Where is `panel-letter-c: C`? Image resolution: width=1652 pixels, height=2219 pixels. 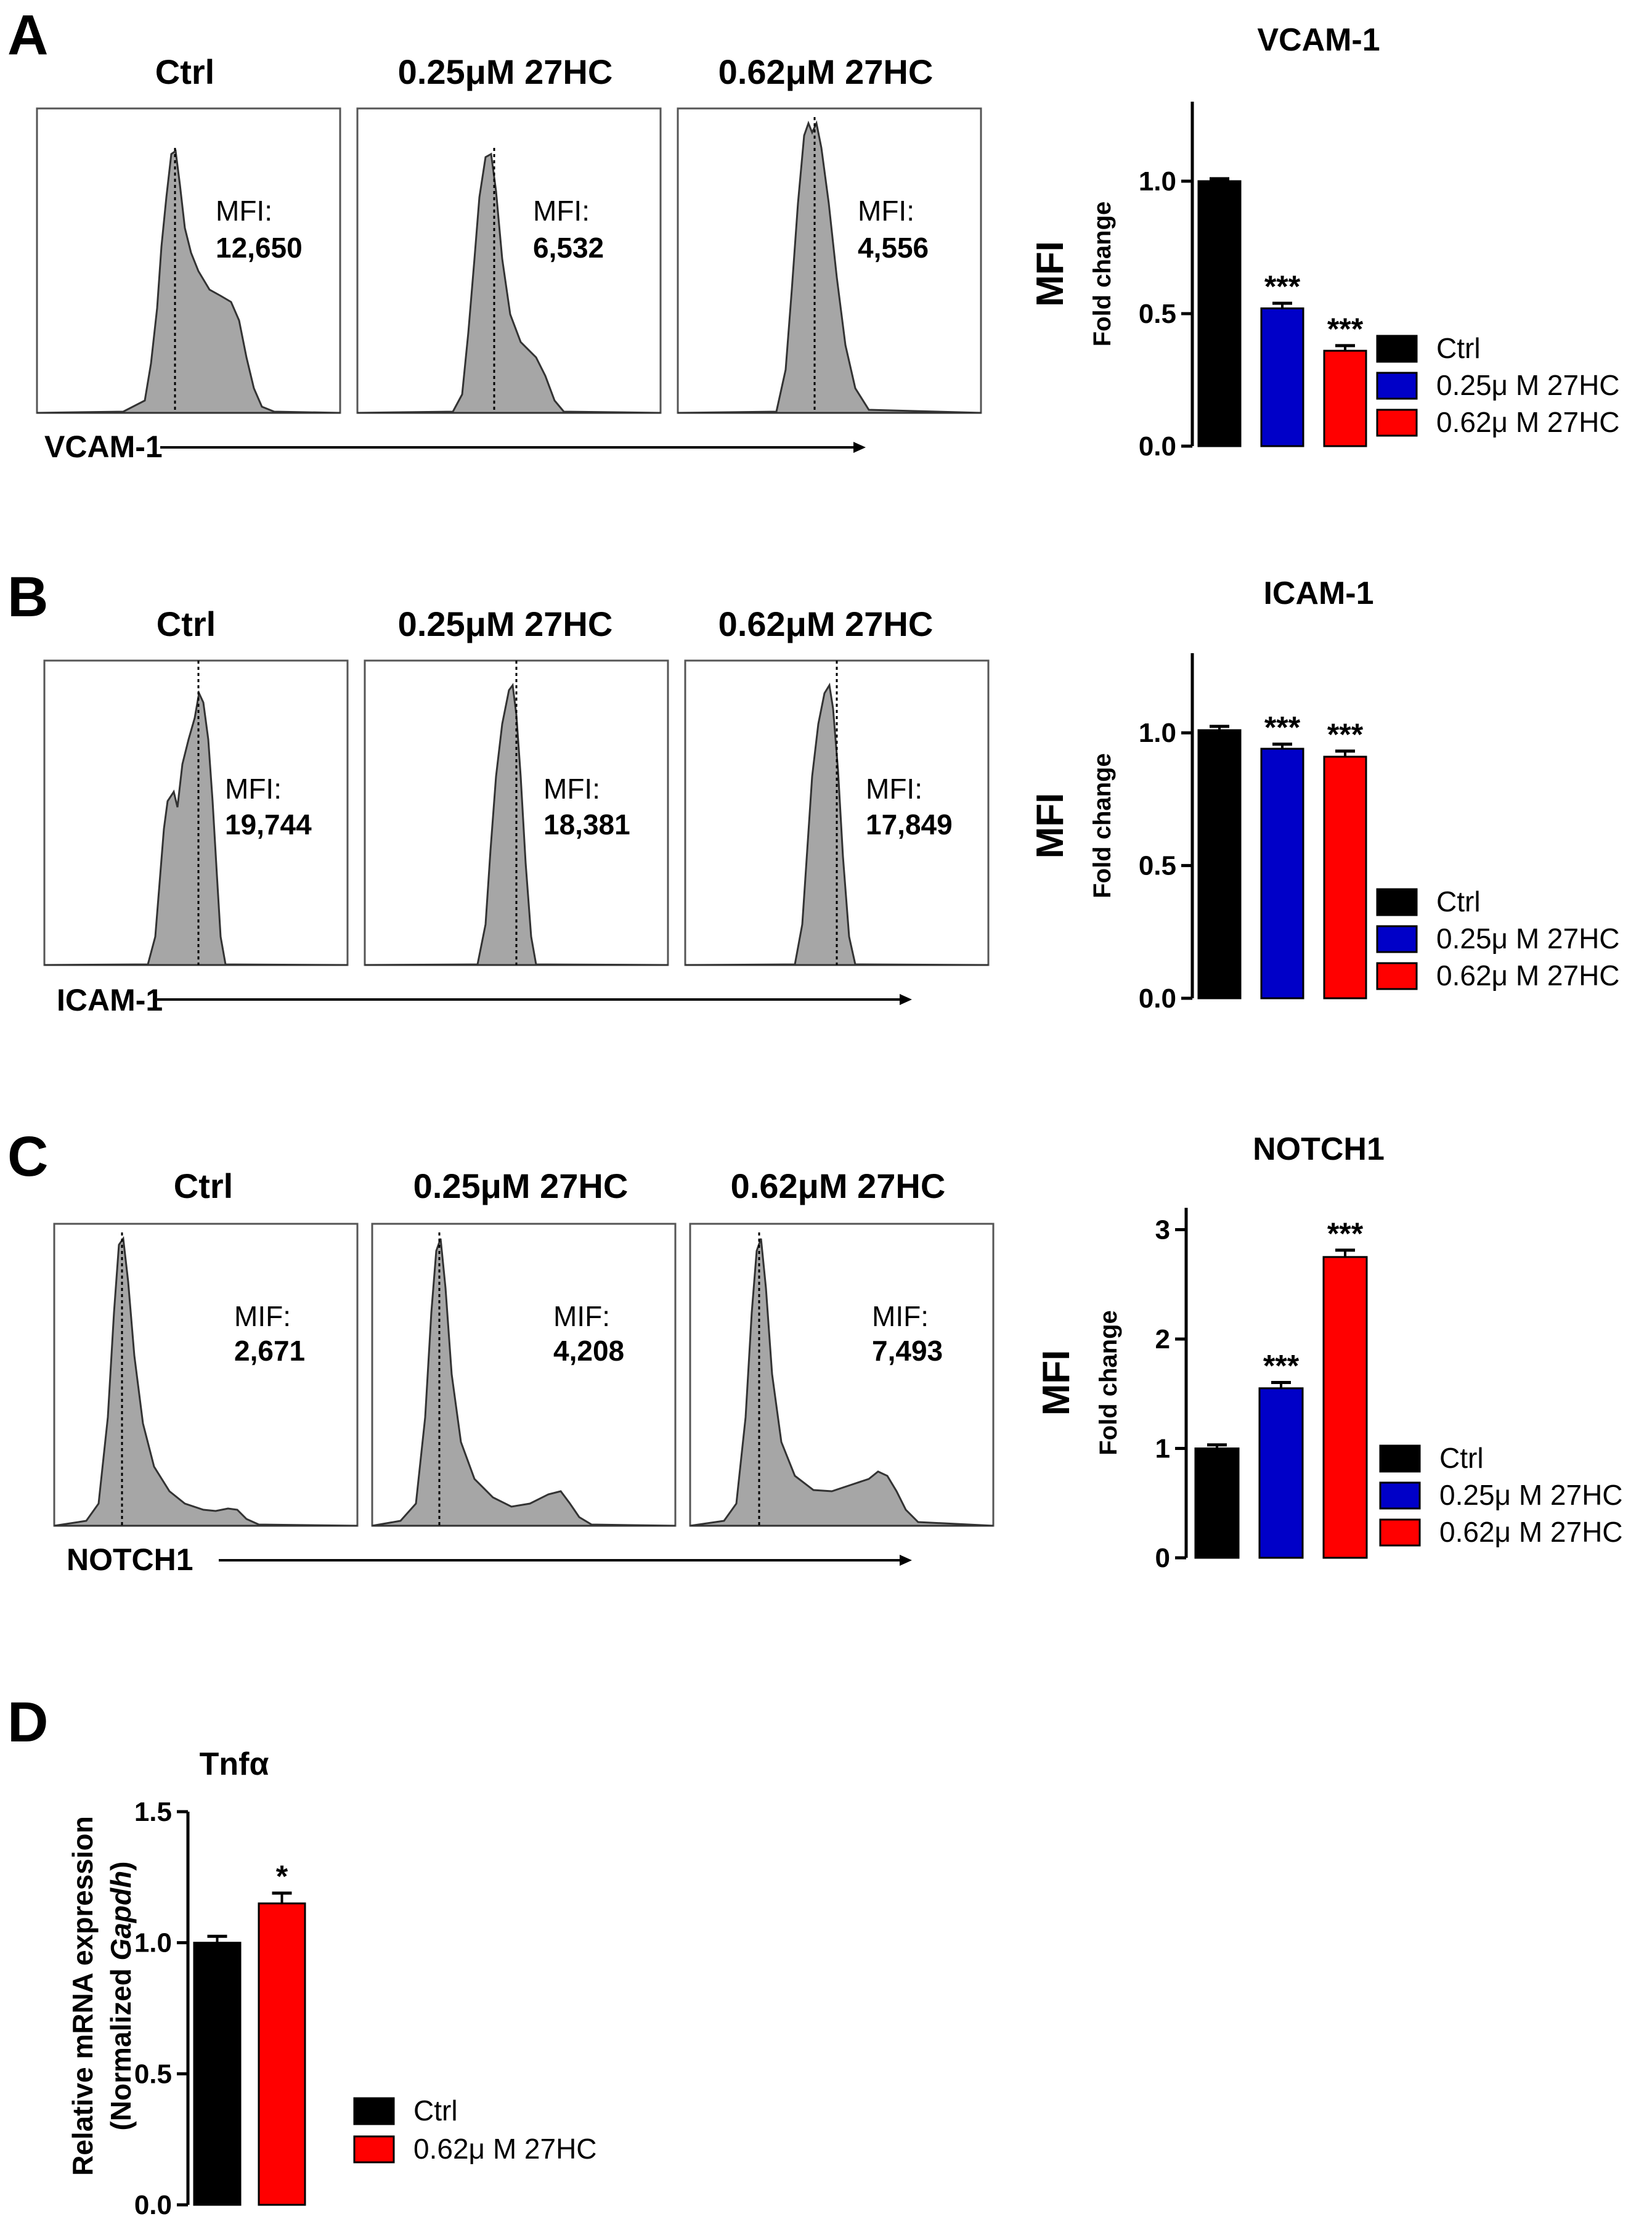 panel-letter-c: C is located at coordinates (27, 1156).